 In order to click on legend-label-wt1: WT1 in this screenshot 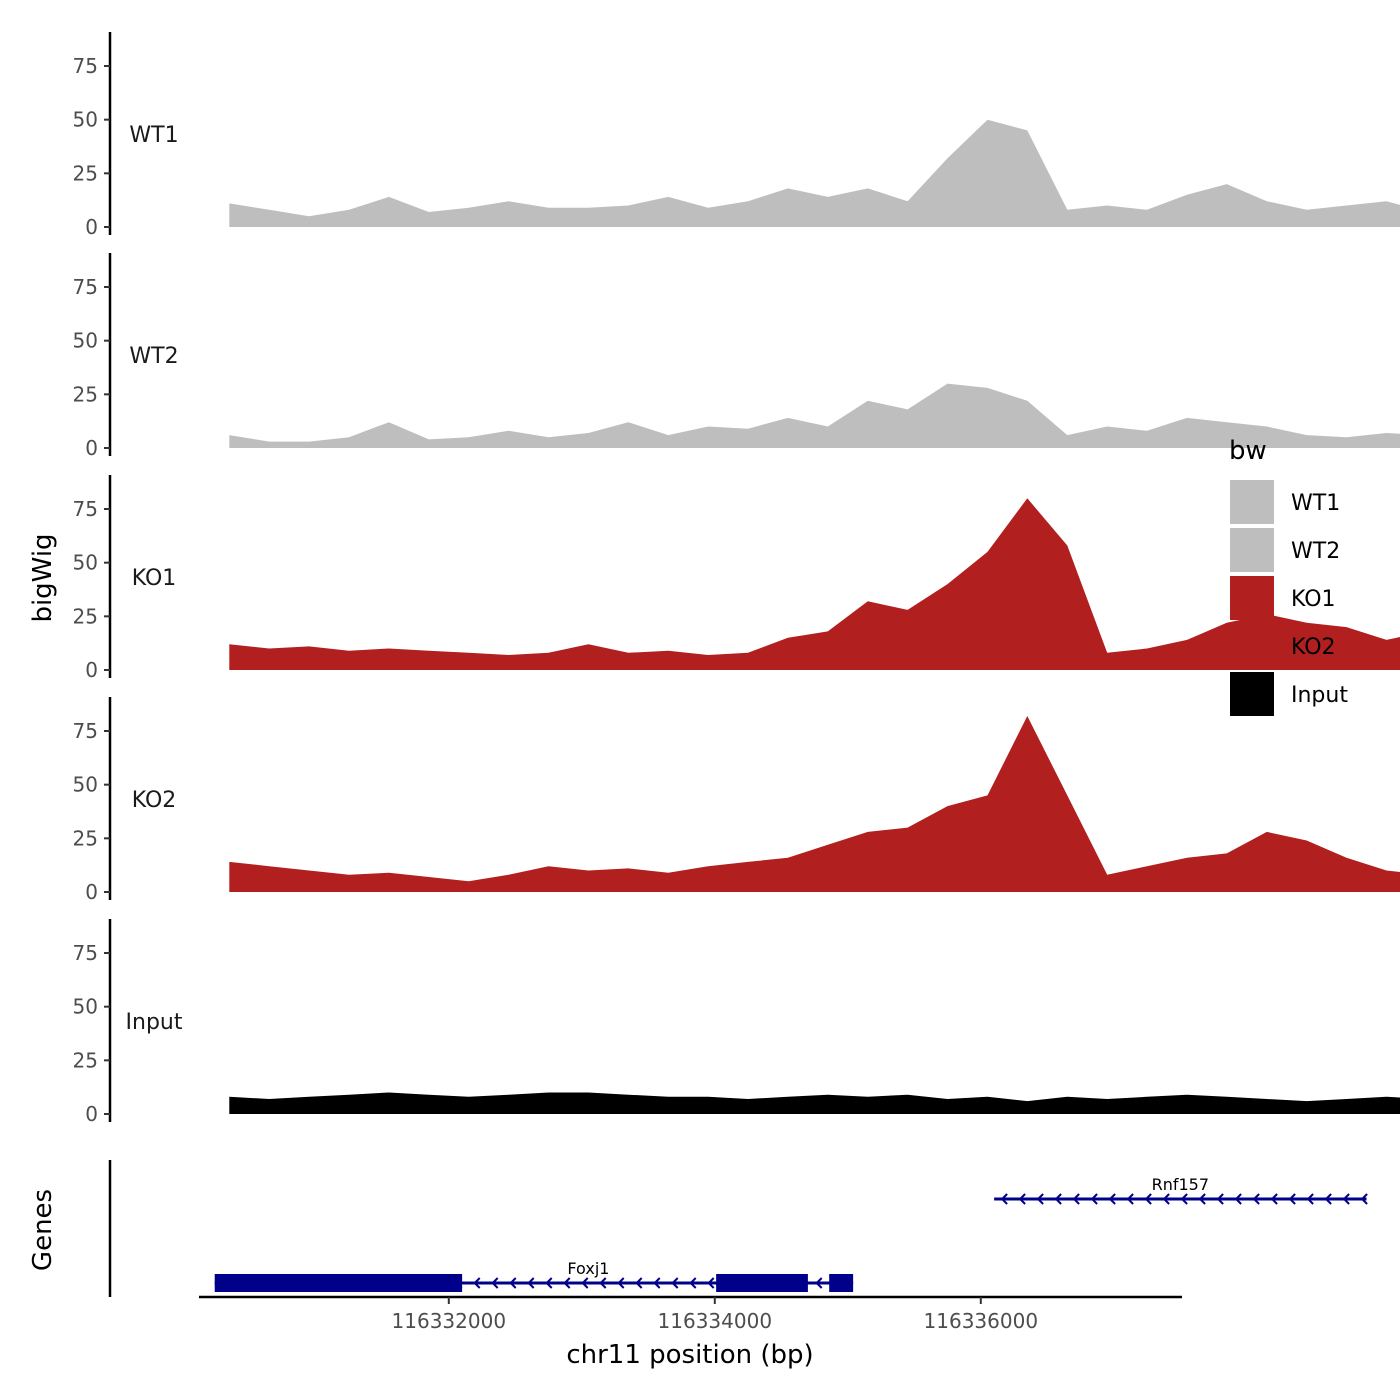, I will do `click(1315, 503)`.